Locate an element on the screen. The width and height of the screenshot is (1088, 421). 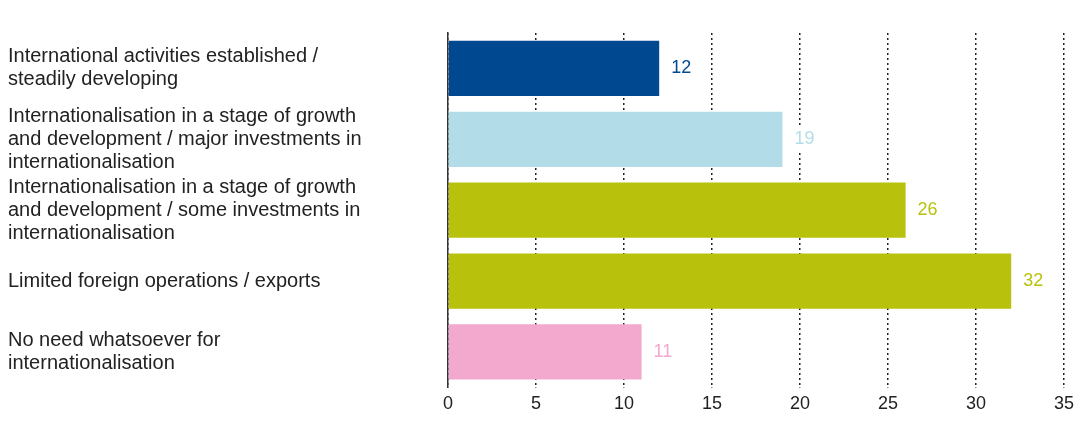
data-label: 26 is located at coordinates (927, 209).